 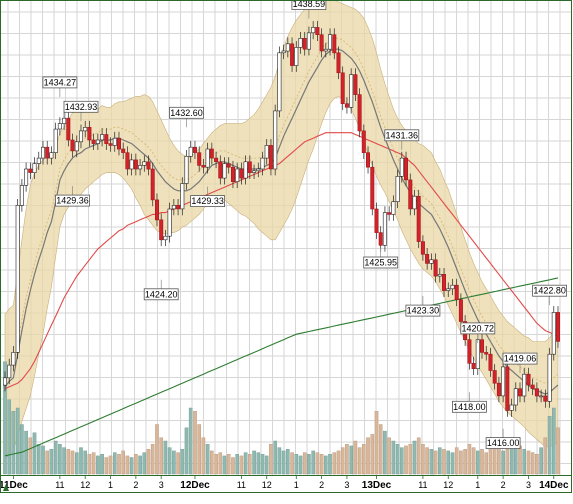 I want to click on annotation-label: 1425.95, so click(x=380, y=263).